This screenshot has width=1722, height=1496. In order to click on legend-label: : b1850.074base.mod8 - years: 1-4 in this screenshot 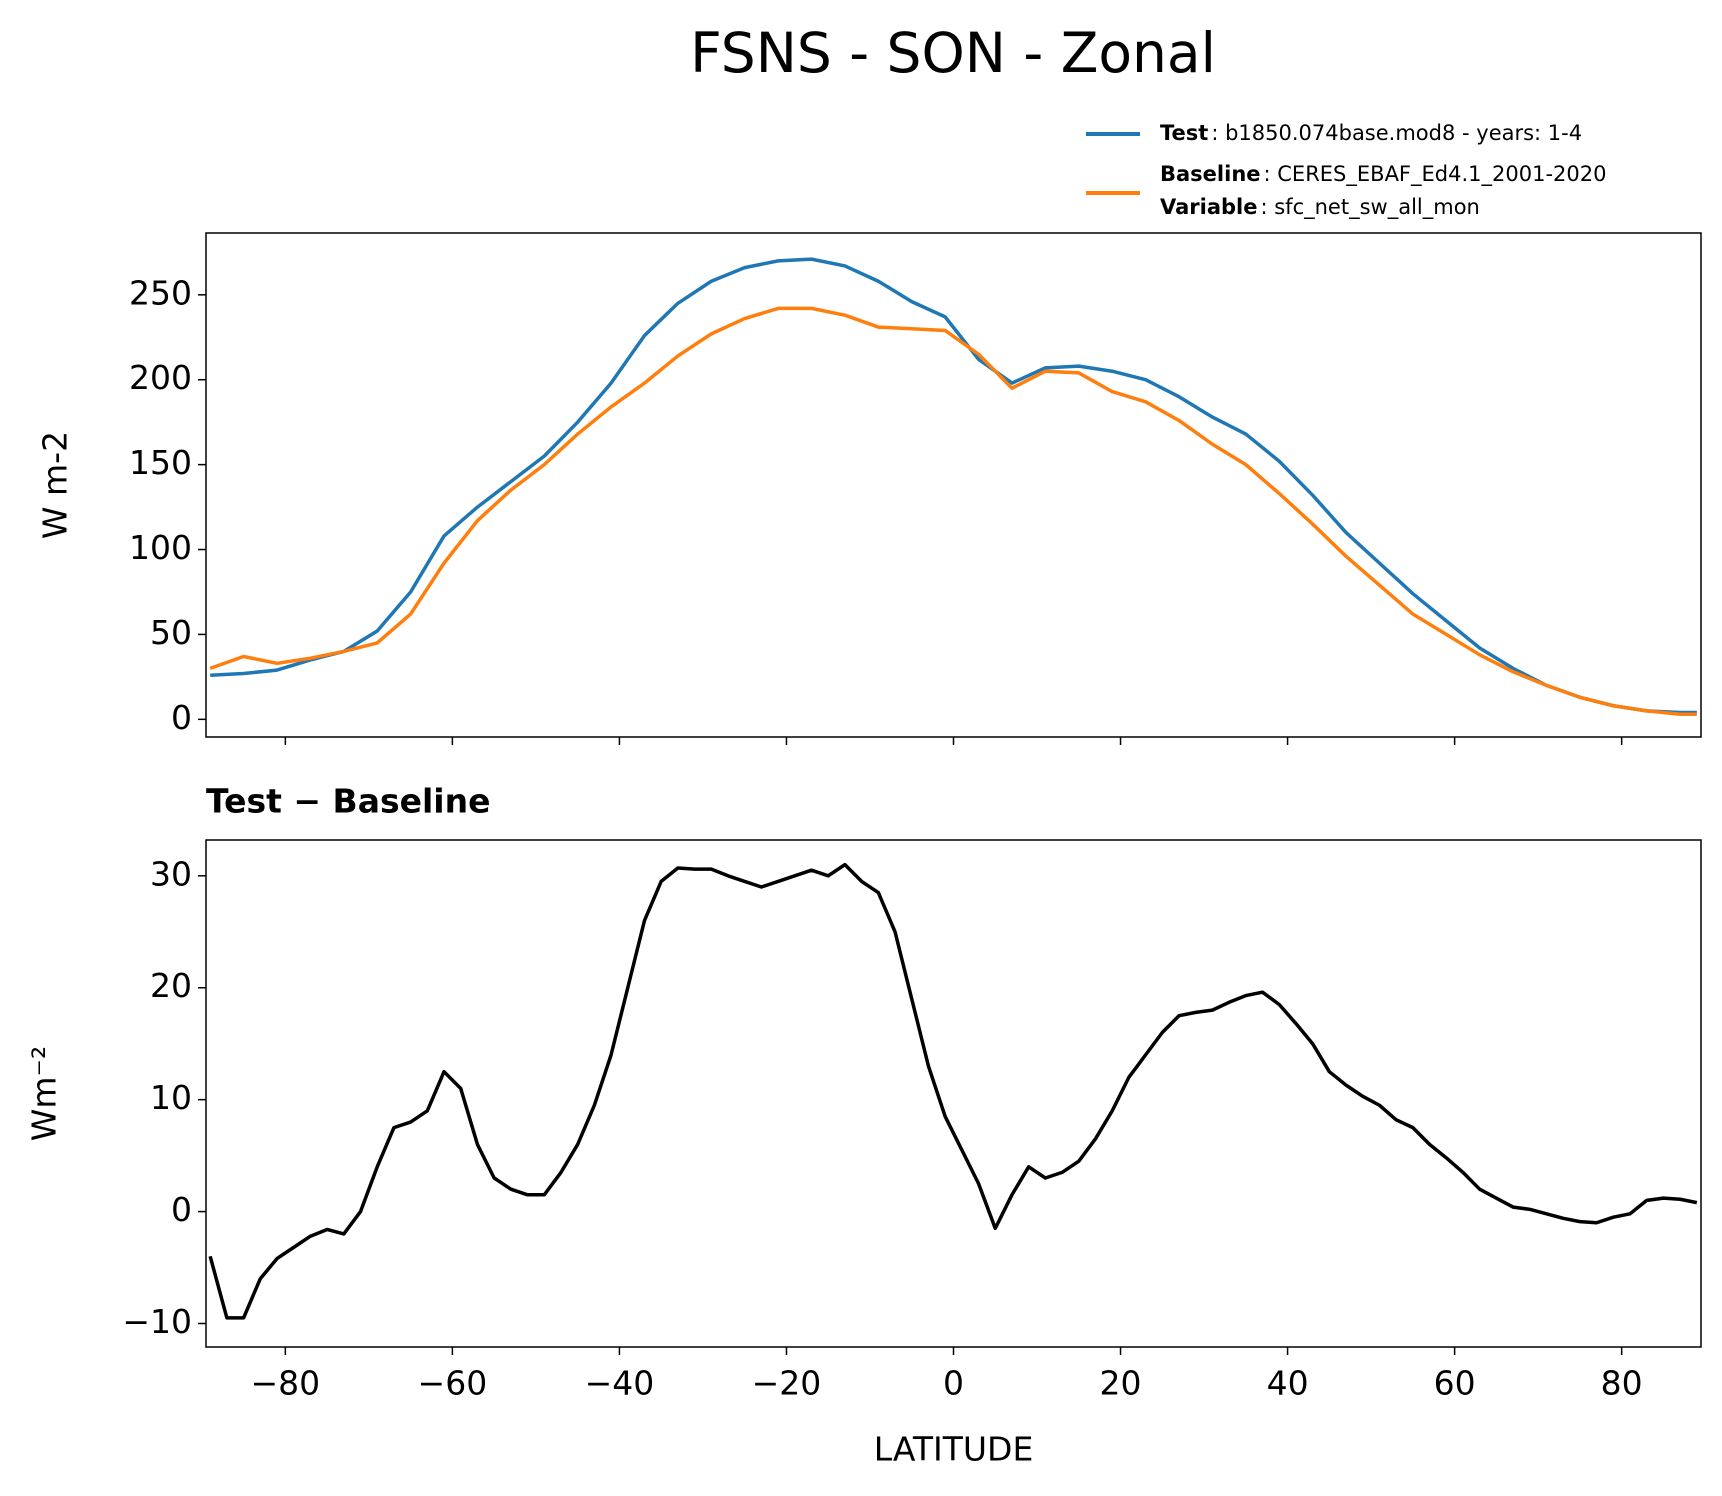, I will do `click(1396, 133)`.